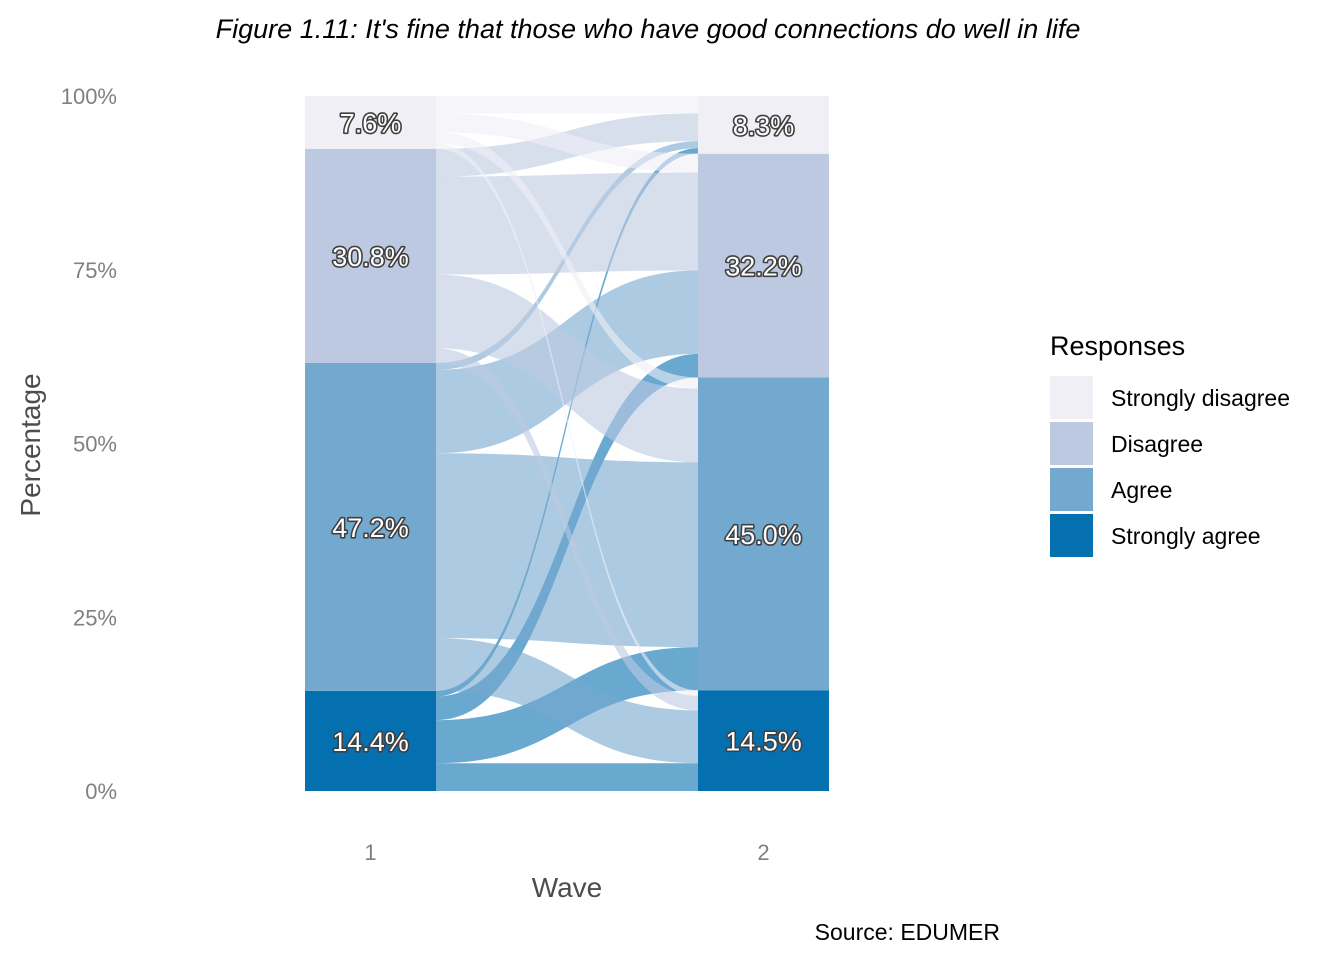  What do you see at coordinates (101, 791) in the screenshot?
I see `y-tick-label: 0%` at bounding box center [101, 791].